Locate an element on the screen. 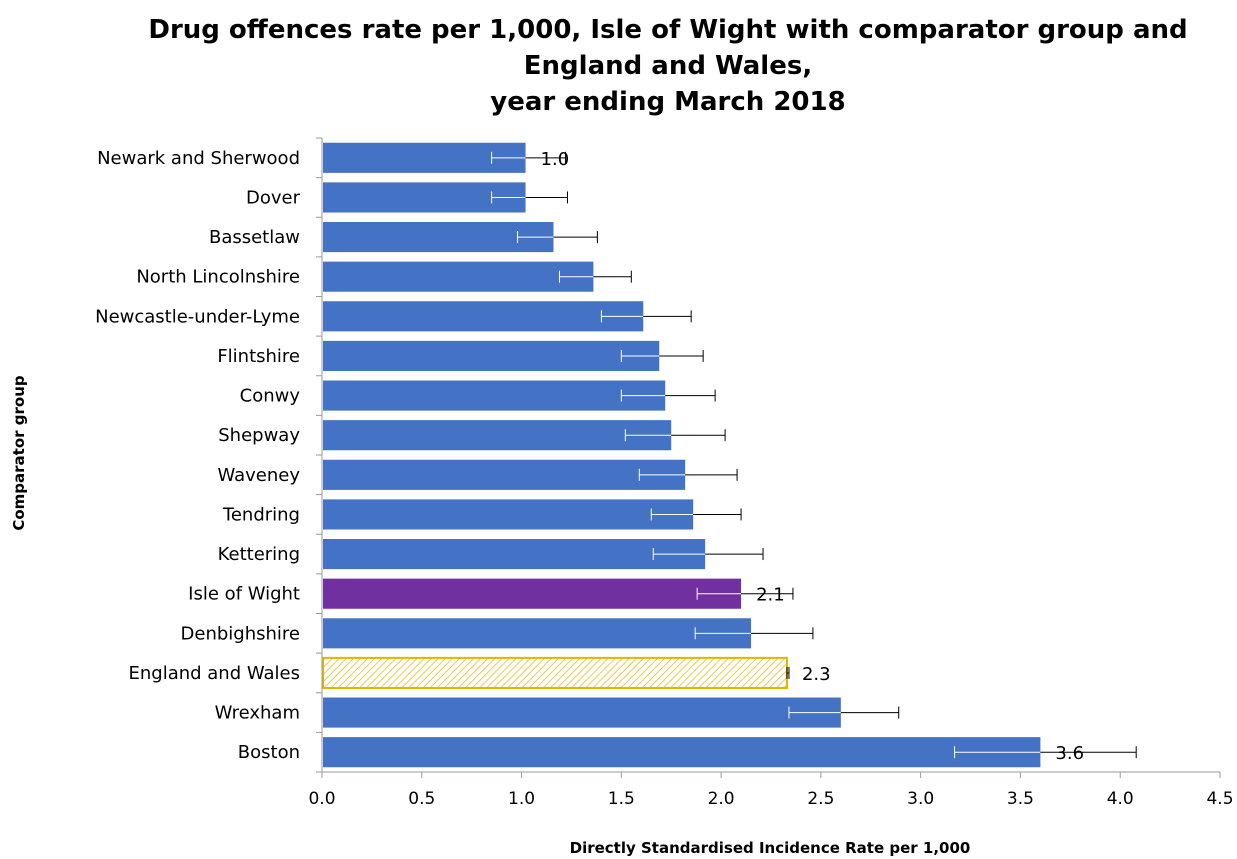 Image resolution: width=1237 pixels, height=859 pixels. x-tick-label: 2.5 is located at coordinates (820, 799).